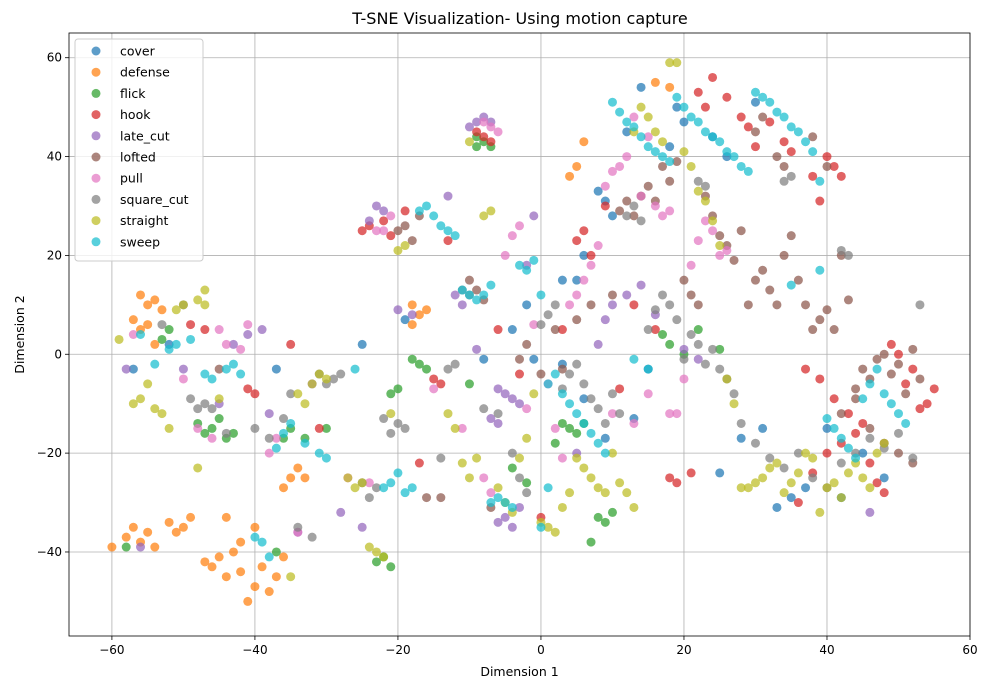  Describe the element at coordinates (96, 221) in the screenshot. I see `legend-marker` at that location.